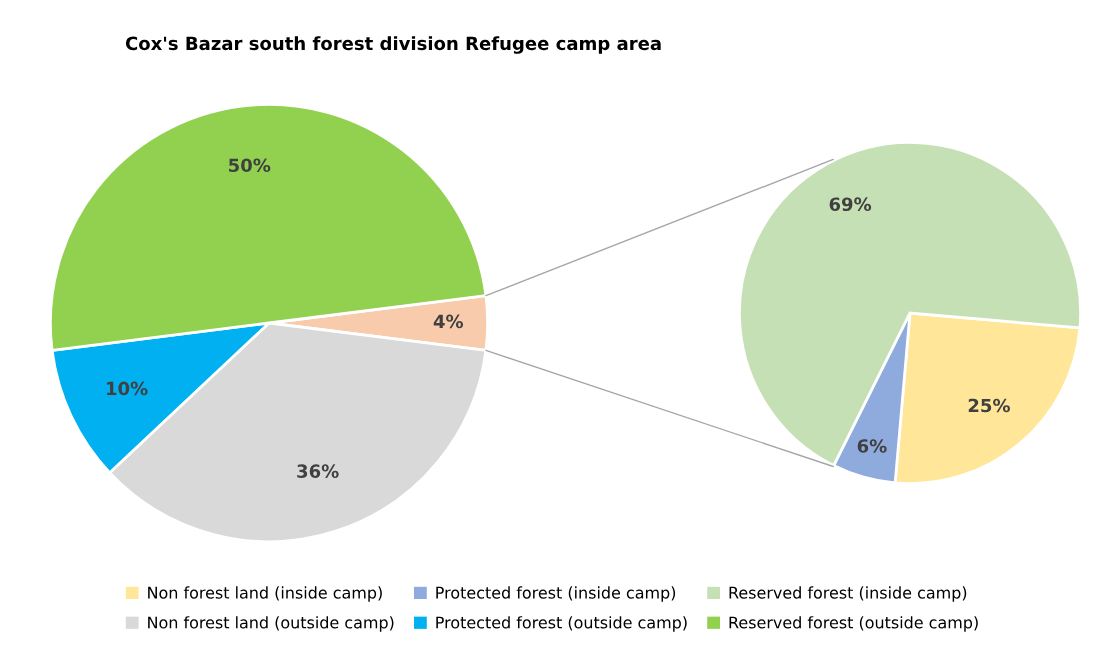  I want to click on data-label: 6%, so click(872, 446).